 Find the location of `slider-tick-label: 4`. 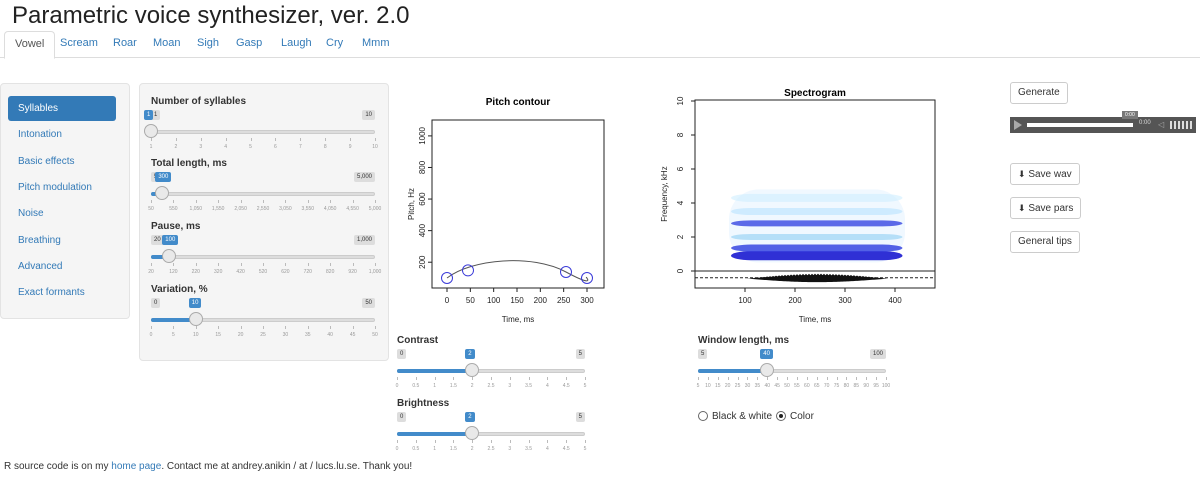

slider-tick-label: 4 is located at coordinates (226, 147).